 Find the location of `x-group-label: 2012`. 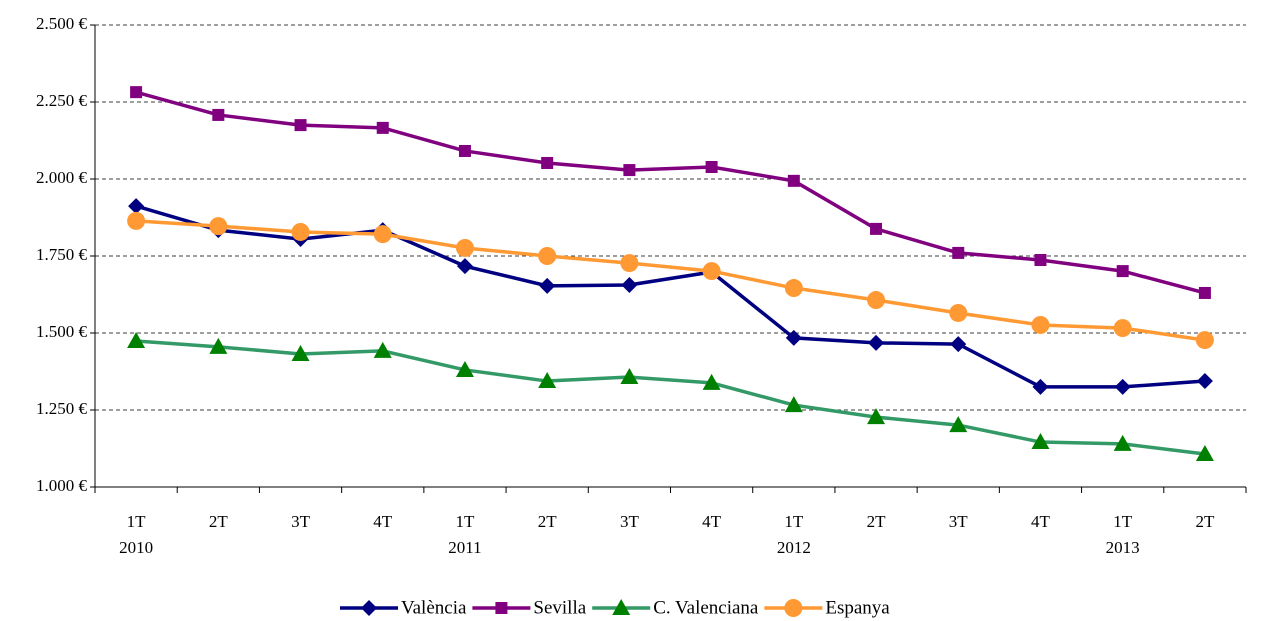

x-group-label: 2012 is located at coordinates (794, 547).